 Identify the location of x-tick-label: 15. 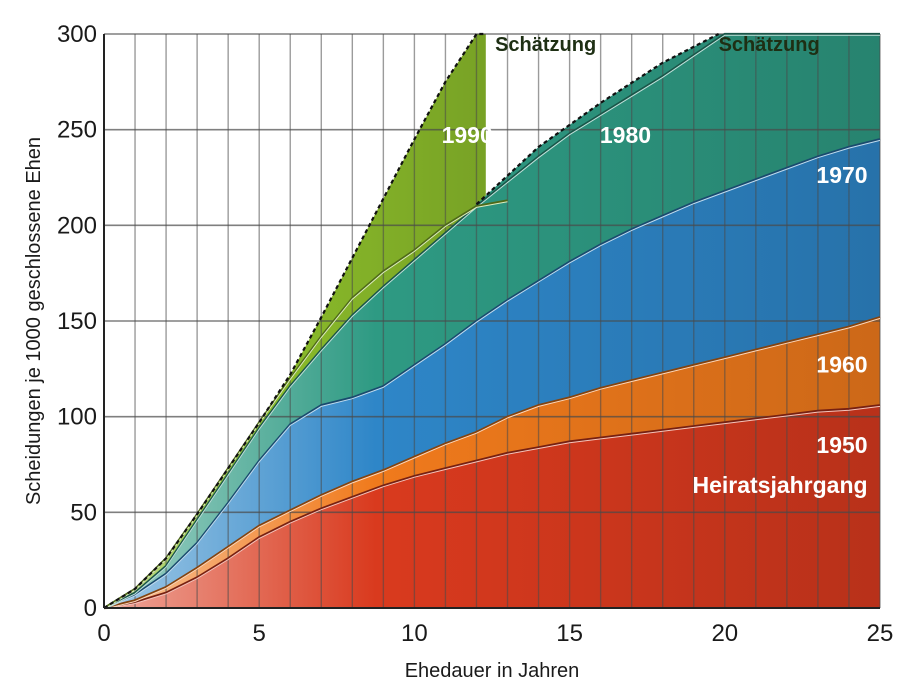
(569, 633).